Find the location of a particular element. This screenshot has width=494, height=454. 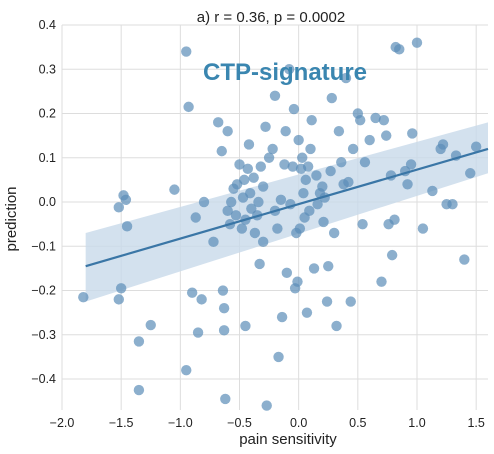

y-tick-label: −0.4 is located at coordinates (43, 379).